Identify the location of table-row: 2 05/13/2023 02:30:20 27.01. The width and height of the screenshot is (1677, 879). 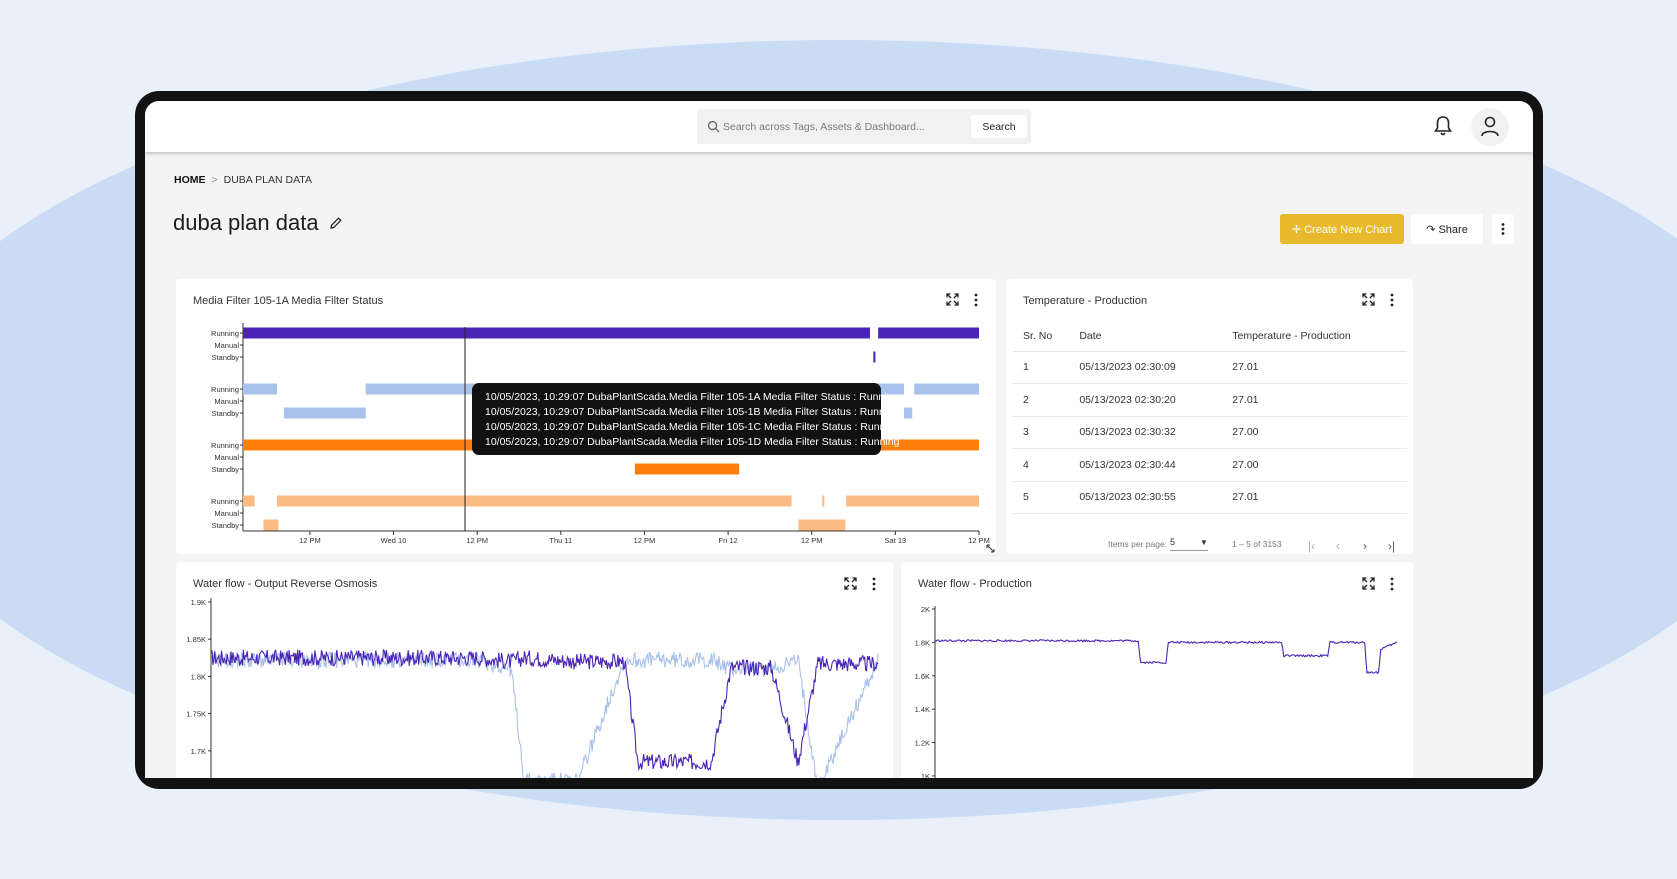
(1210, 400).